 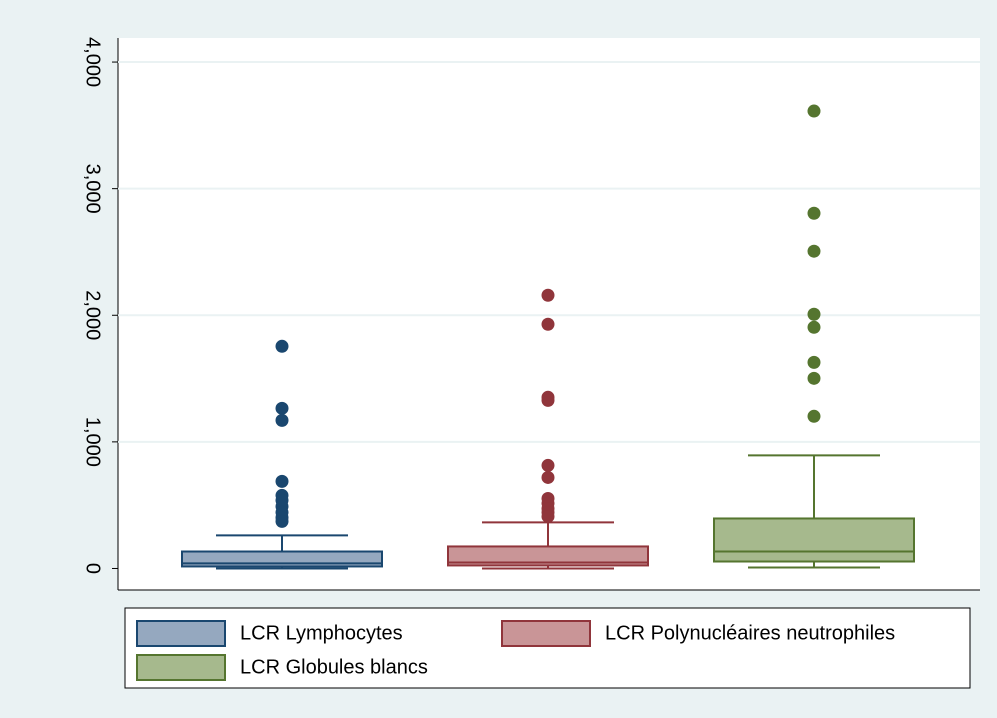 What do you see at coordinates (93, 315) in the screenshot?
I see `y-tick-label: 2,000` at bounding box center [93, 315].